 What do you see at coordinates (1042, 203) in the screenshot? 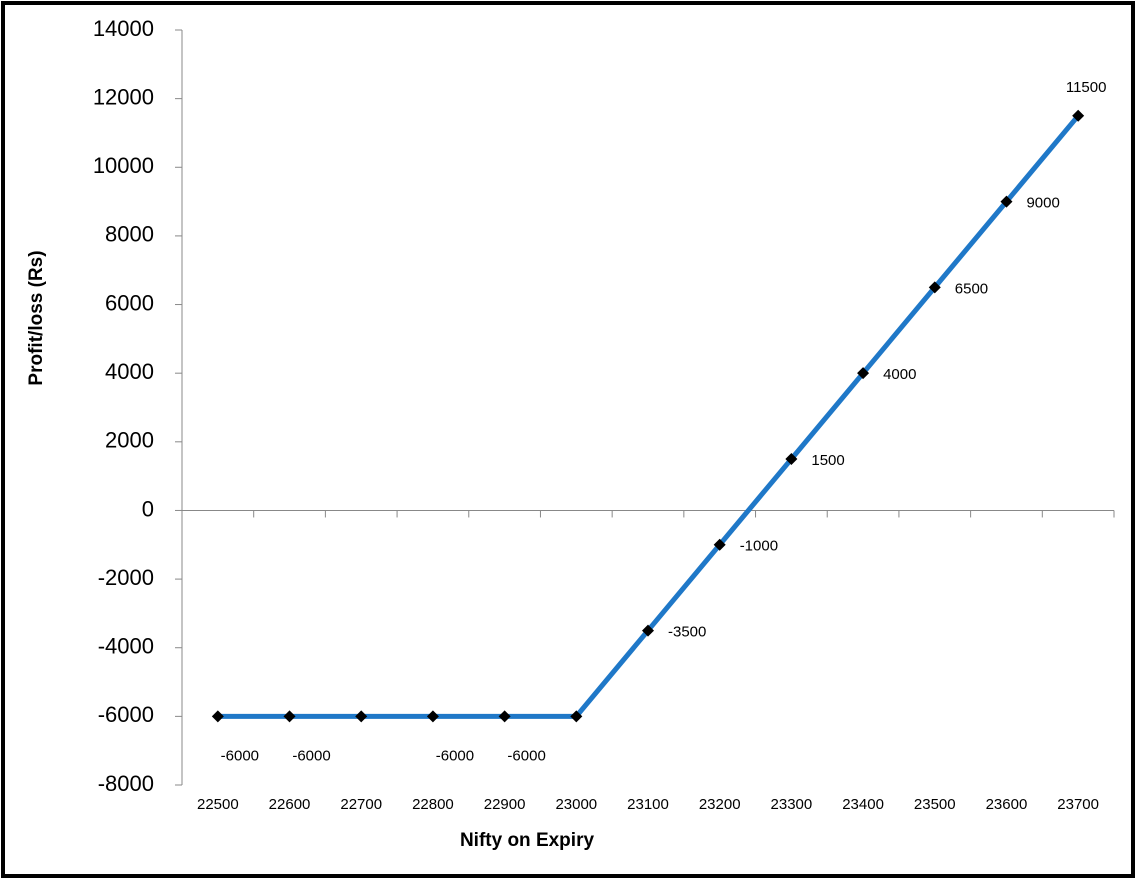
I see `data-label: 9000` at bounding box center [1042, 203].